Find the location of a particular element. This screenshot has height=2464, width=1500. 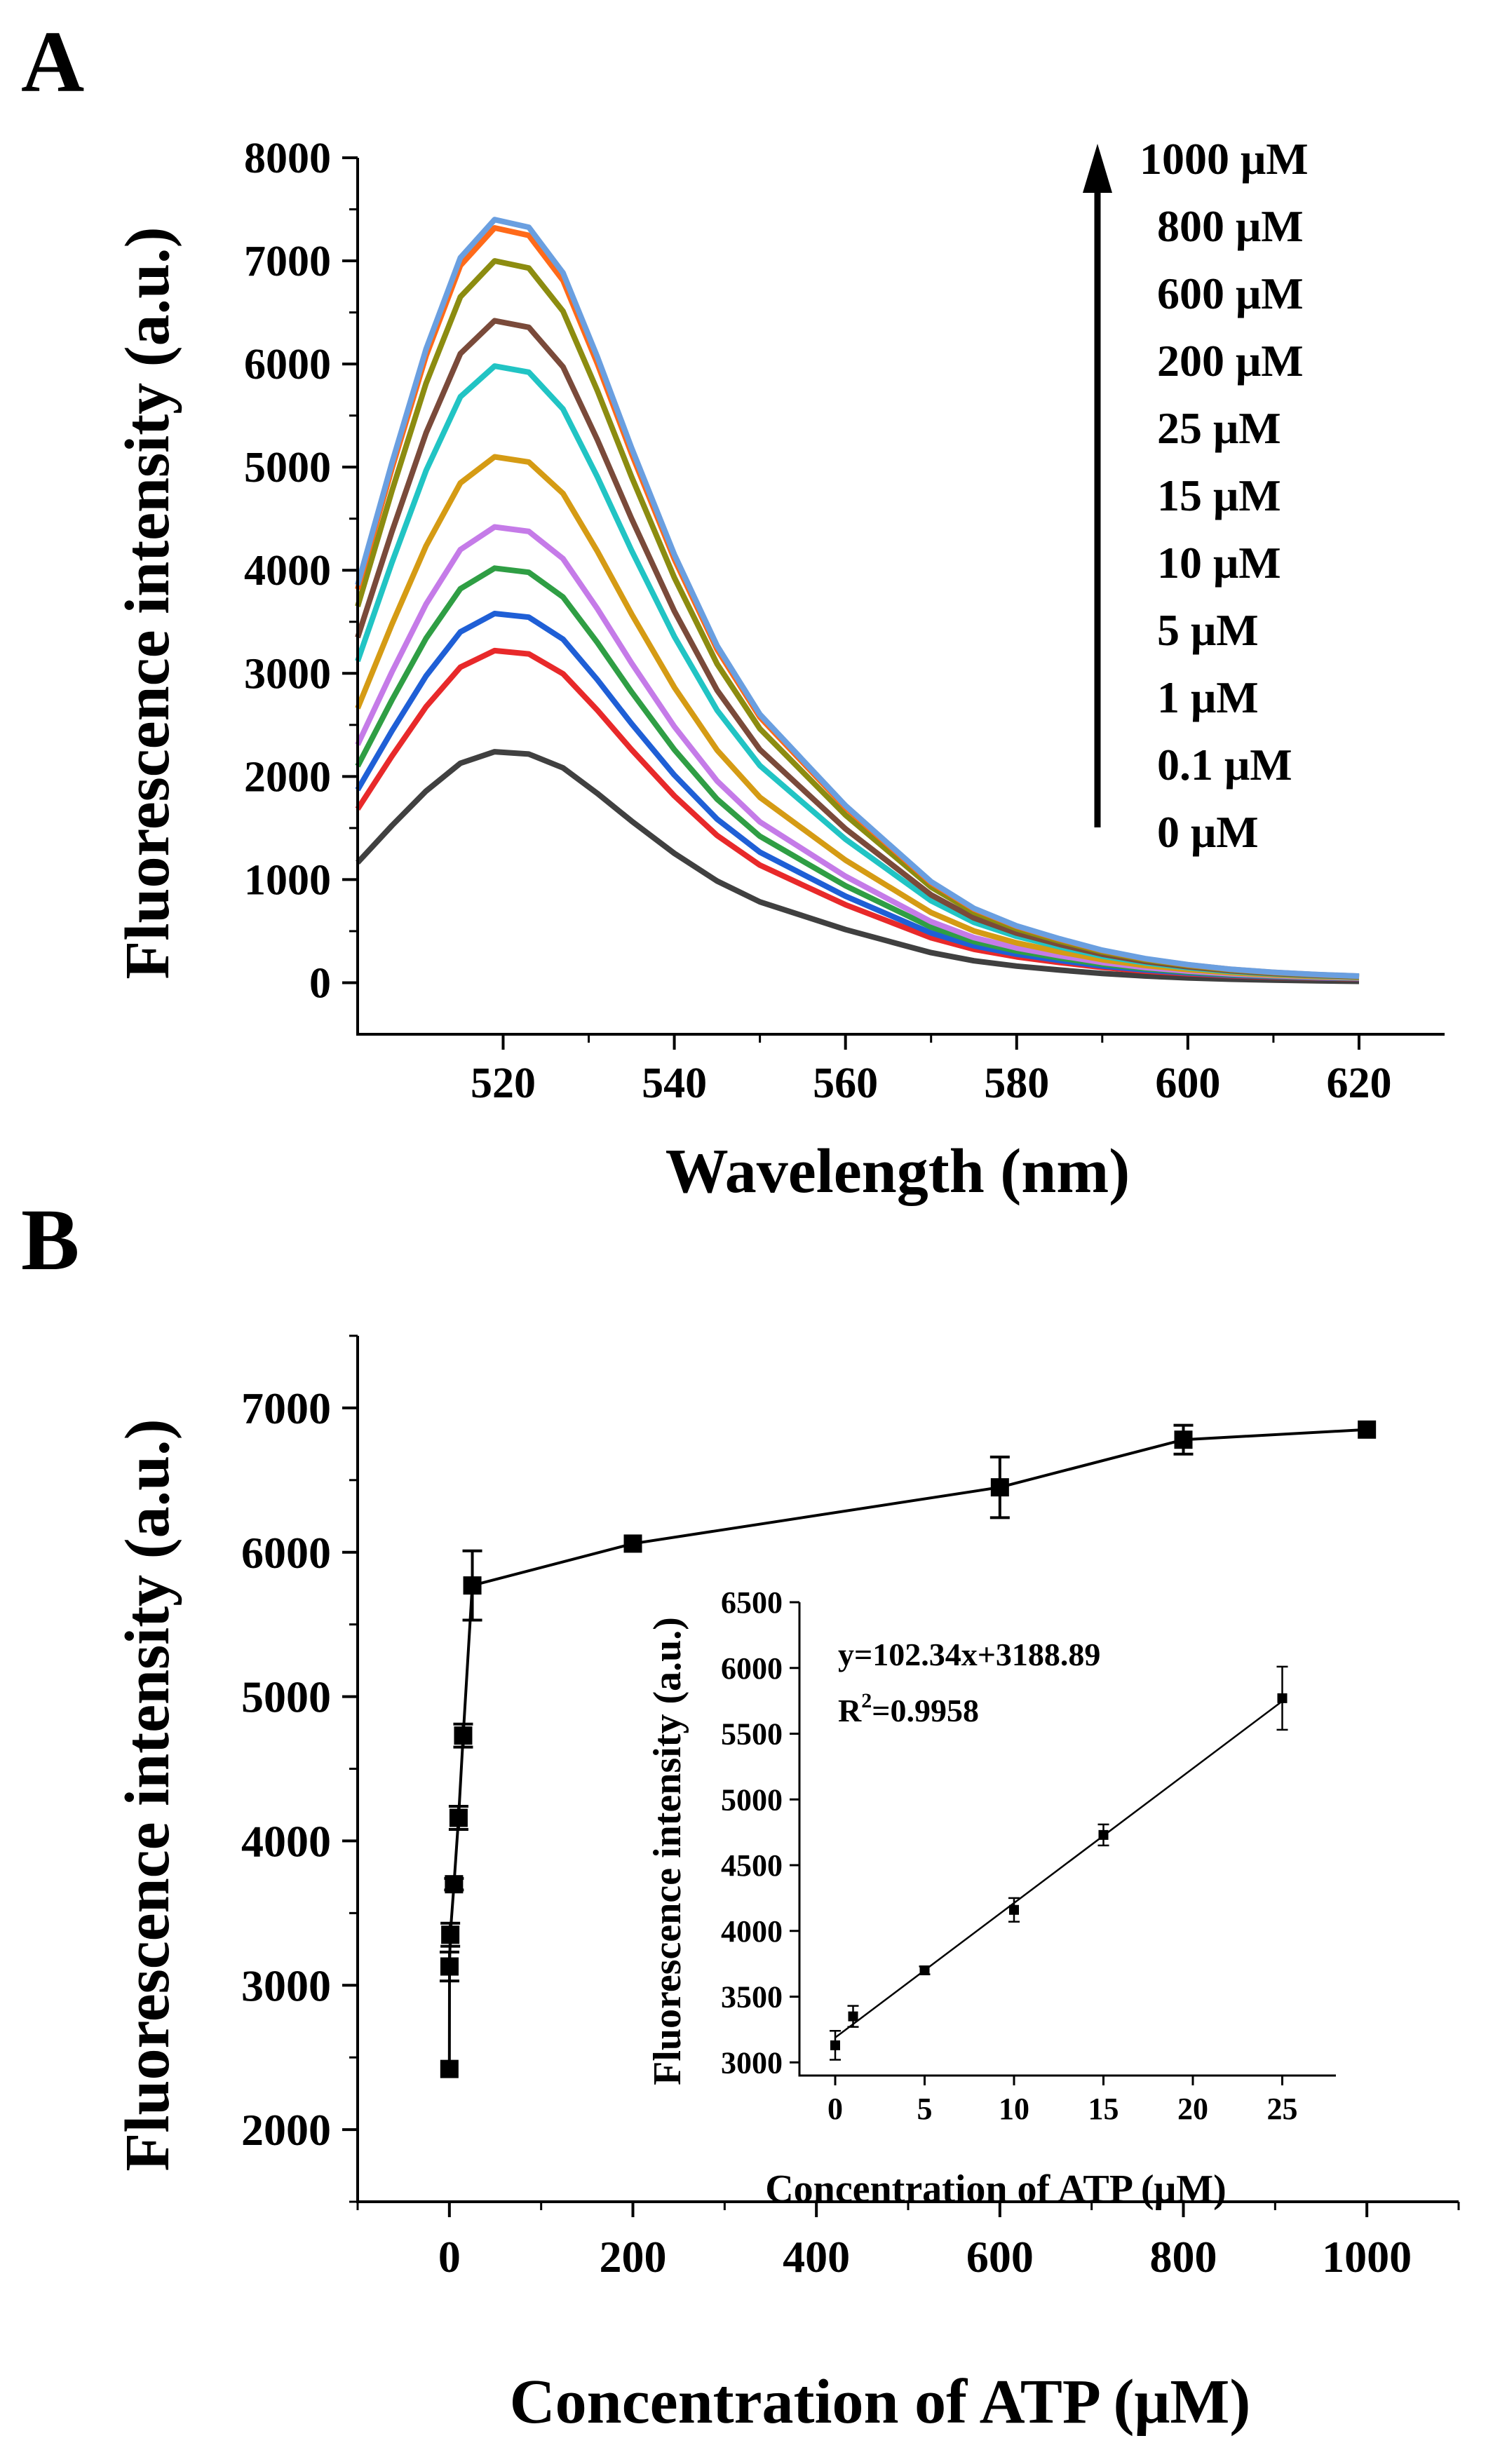

x-tick-label: 200 is located at coordinates (633, 2257).